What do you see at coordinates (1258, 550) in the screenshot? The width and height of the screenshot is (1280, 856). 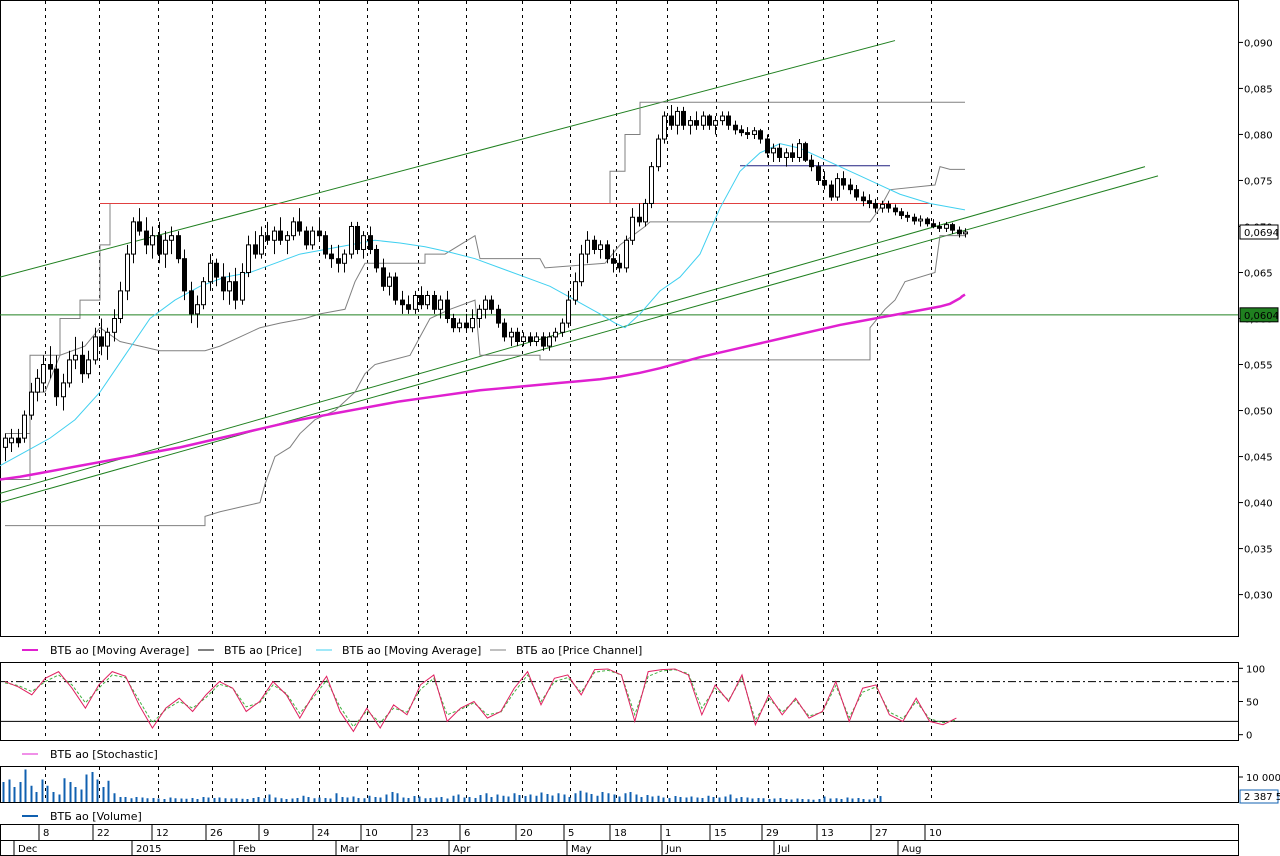 I see `y-tick-label: 0,035` at bounding box center [1258, 550].